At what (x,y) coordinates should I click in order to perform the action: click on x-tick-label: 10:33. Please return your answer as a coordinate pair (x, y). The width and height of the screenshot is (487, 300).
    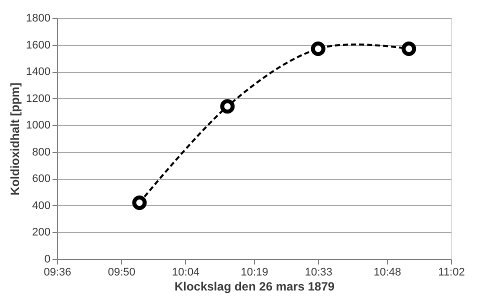
    Looking at the image, I should click on (318, 272).